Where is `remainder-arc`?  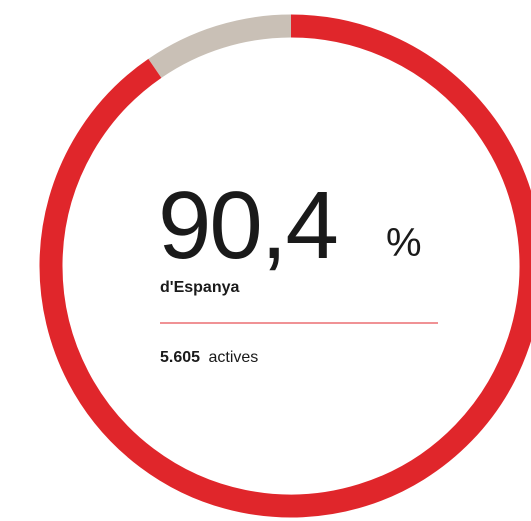
remainder-arc is located at coordinates (220, 46).